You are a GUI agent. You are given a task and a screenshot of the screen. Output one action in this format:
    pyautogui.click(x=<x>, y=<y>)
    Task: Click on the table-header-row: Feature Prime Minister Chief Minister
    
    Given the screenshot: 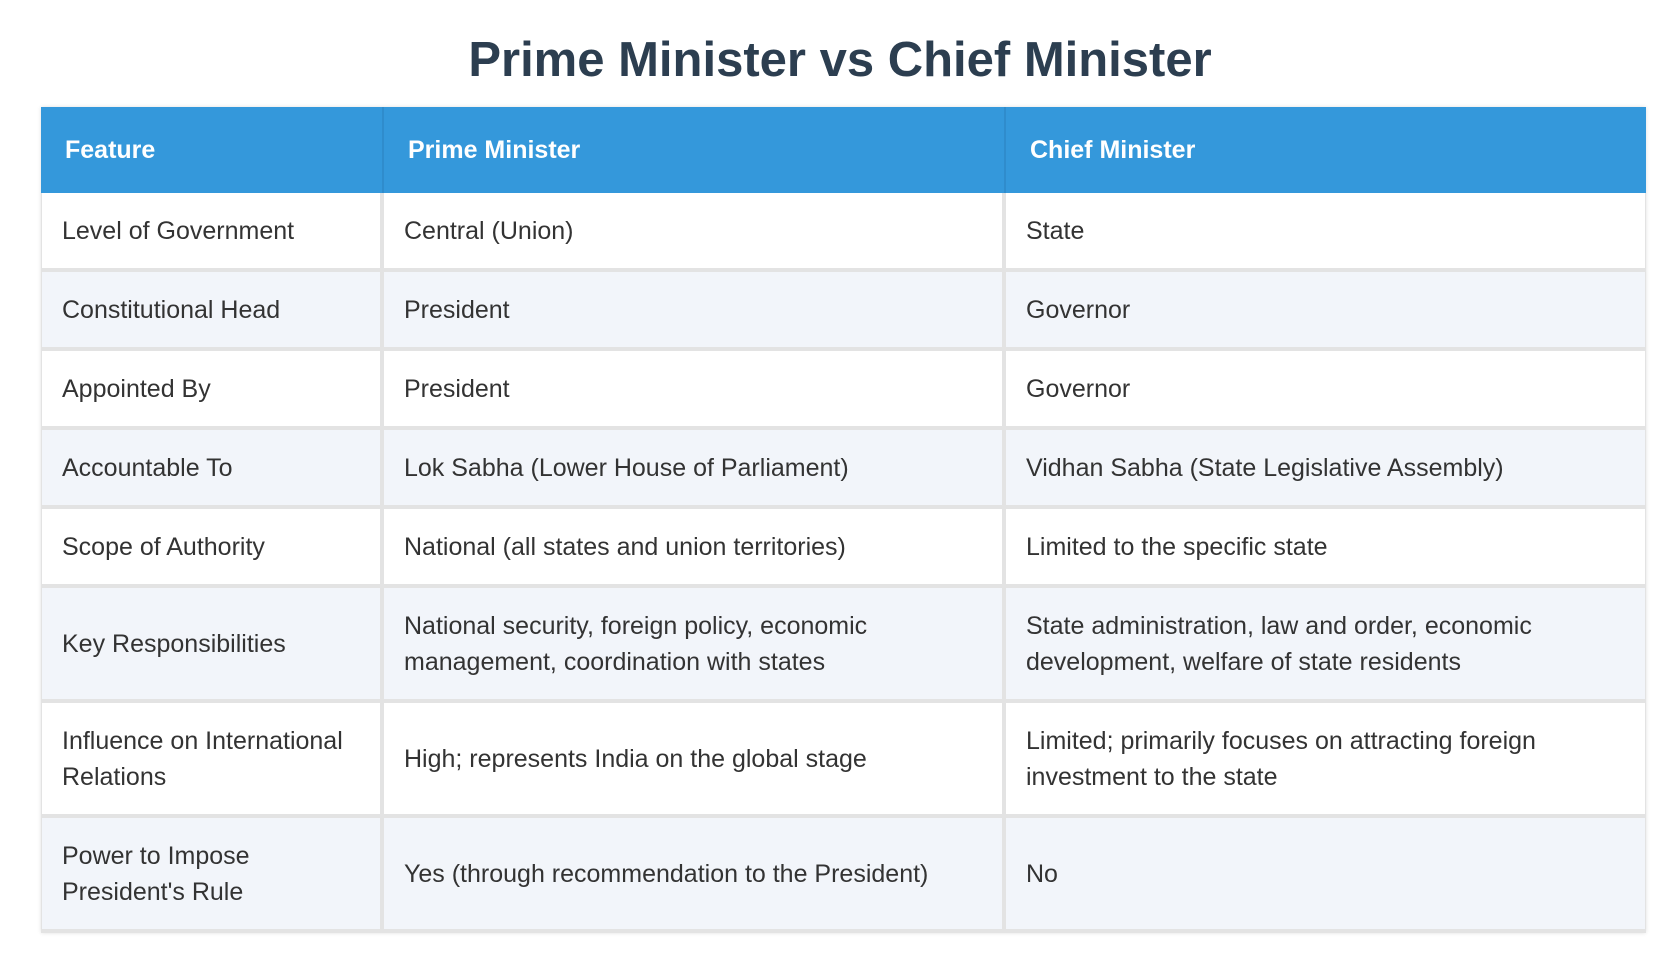 What is the action you would take?
    pyautogui.click(x=843, y=150)
    